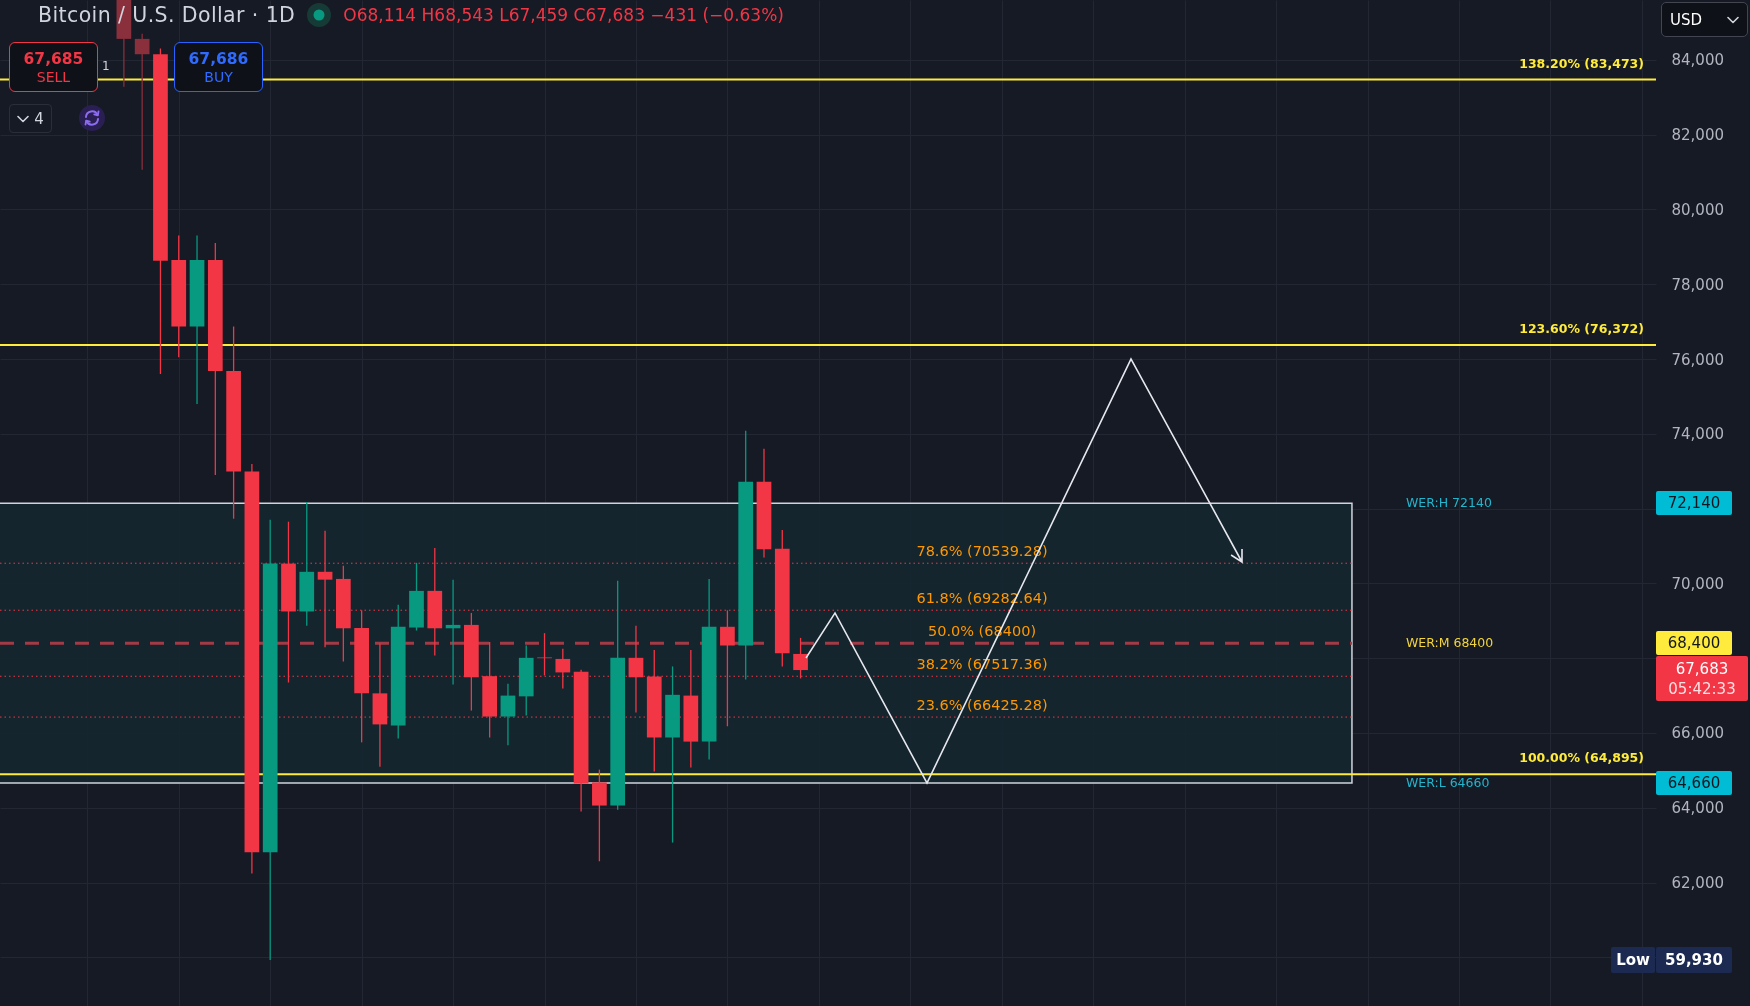  Describe the element at coordinates (1449, 643) in the screenshot. I see `annotation: WER:M 68400` at that location.